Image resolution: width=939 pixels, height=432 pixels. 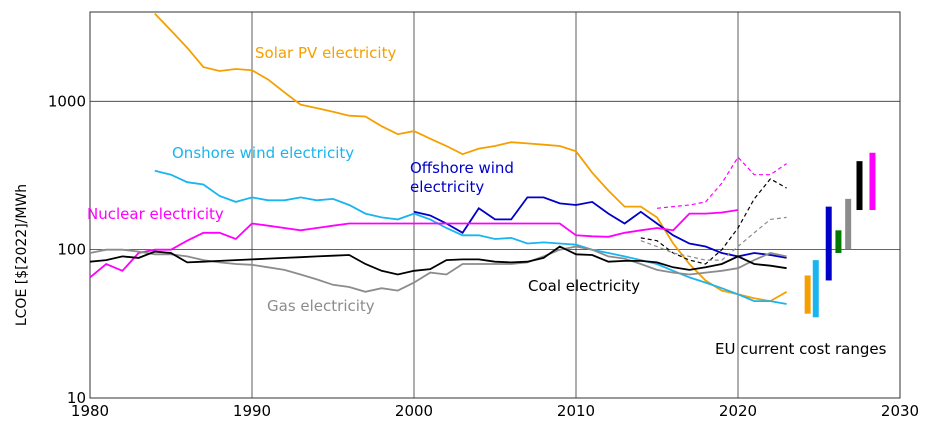 What do you see at coordinates (22, 255) in the screenshot?
I see `y-axis-label: LCOE [$[2022]/MWh` at bounding box center [22, 255].